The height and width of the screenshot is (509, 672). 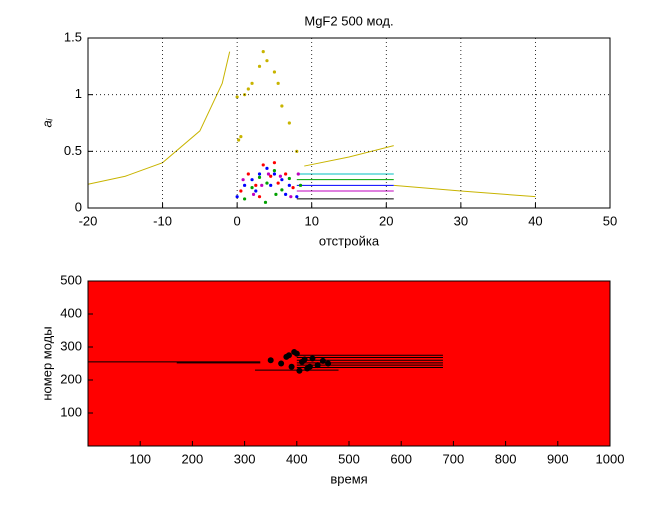 What do you see at coordinates (71, 345) in the screenshot?
I see `y-tick-label: 300` at bounding box center [71, 345].